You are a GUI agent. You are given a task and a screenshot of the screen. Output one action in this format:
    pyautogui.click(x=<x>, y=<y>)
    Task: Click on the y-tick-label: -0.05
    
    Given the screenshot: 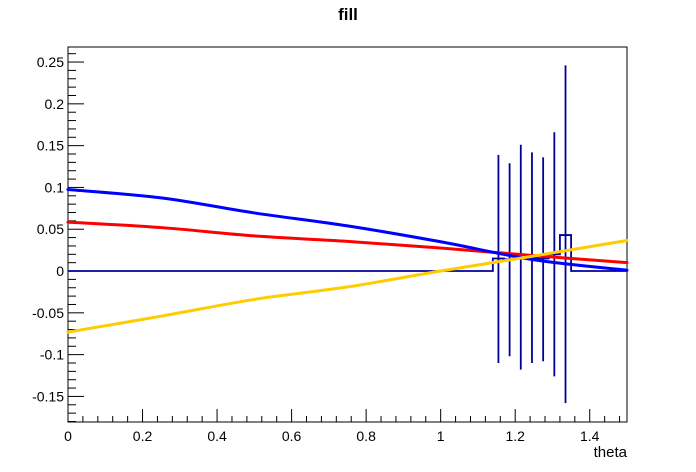 What is the action you would take?
    pyautogui.click(x=48, y=313)
    